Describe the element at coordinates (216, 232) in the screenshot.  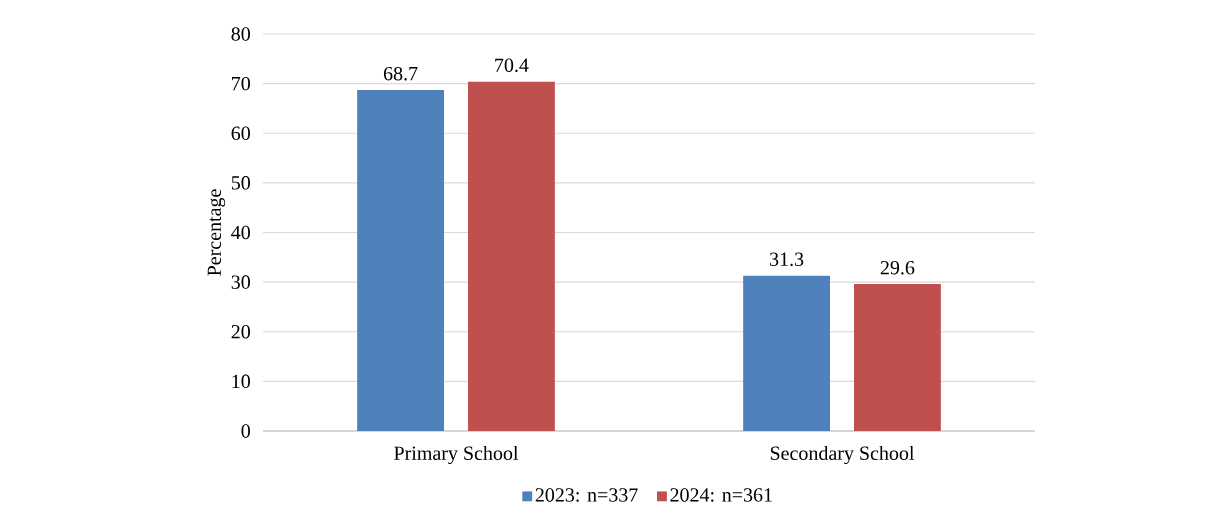
I see `y-axis-title: Percentage` at that location.